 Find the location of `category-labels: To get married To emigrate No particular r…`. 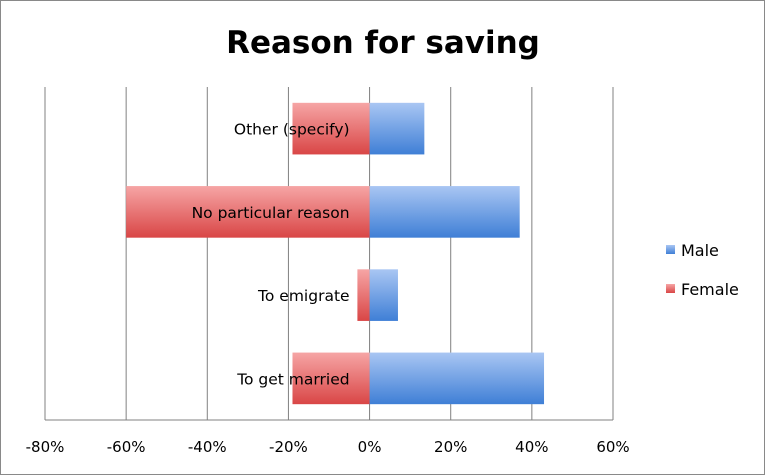

category-labels: To get married To emigrate No particular r… is located at coordinates (271, 255).